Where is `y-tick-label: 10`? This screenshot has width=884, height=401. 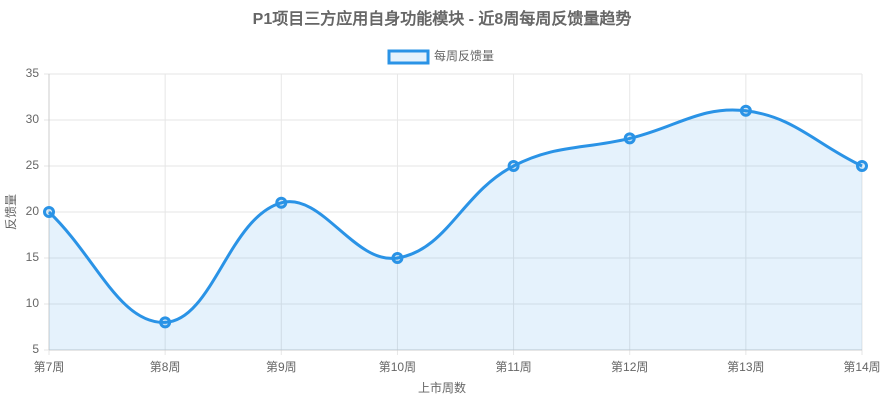 y-tick-label: 10 is located at coordinates (33, 303).